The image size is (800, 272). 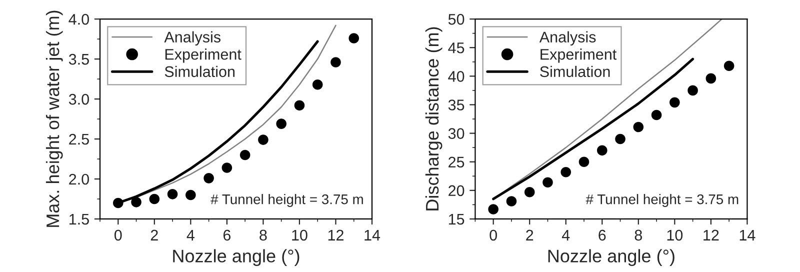 What do you see at coordinates (456, 48) in the screenshot?
I see `y-tick-label: 45` at bounding box center [456, 48].